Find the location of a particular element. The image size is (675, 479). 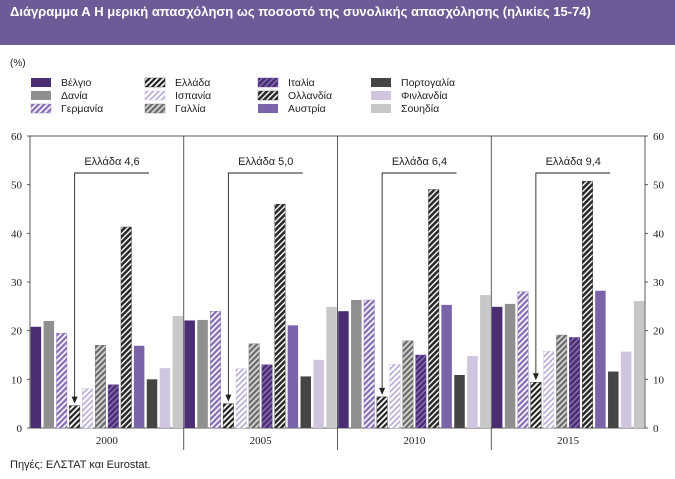

legend-label-Ολλανδία: Ολλανδία is located at coordinates (310, 96).